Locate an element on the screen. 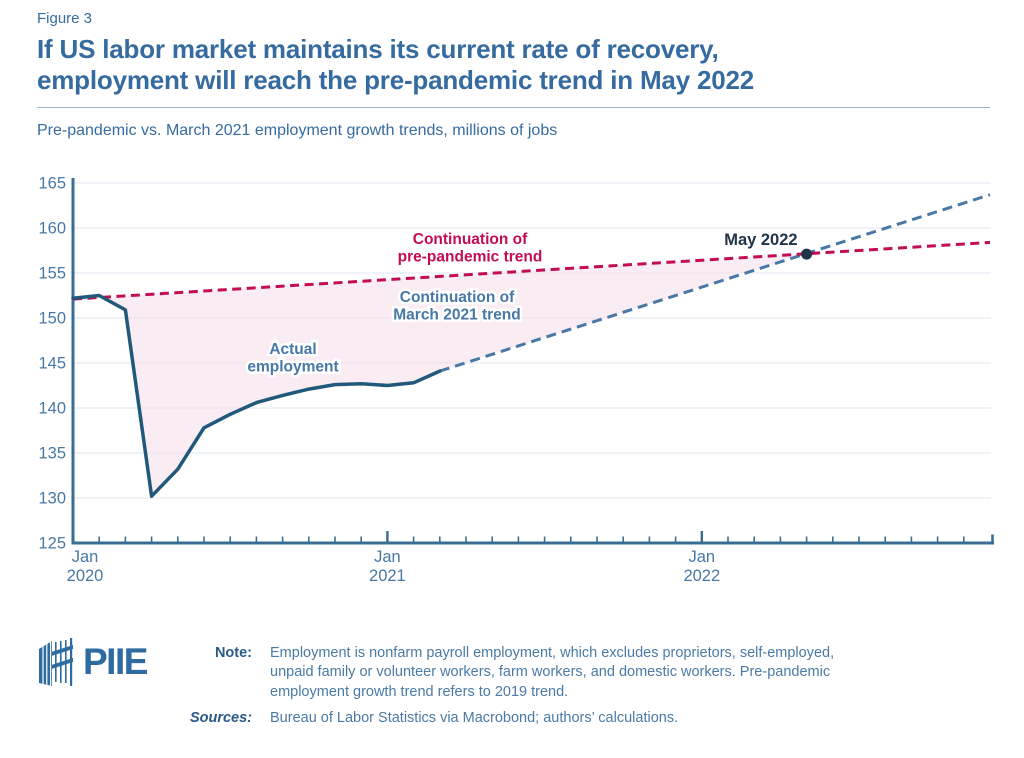 The image size is (1024, 758). title-divider is located at coordinates (513, 107).